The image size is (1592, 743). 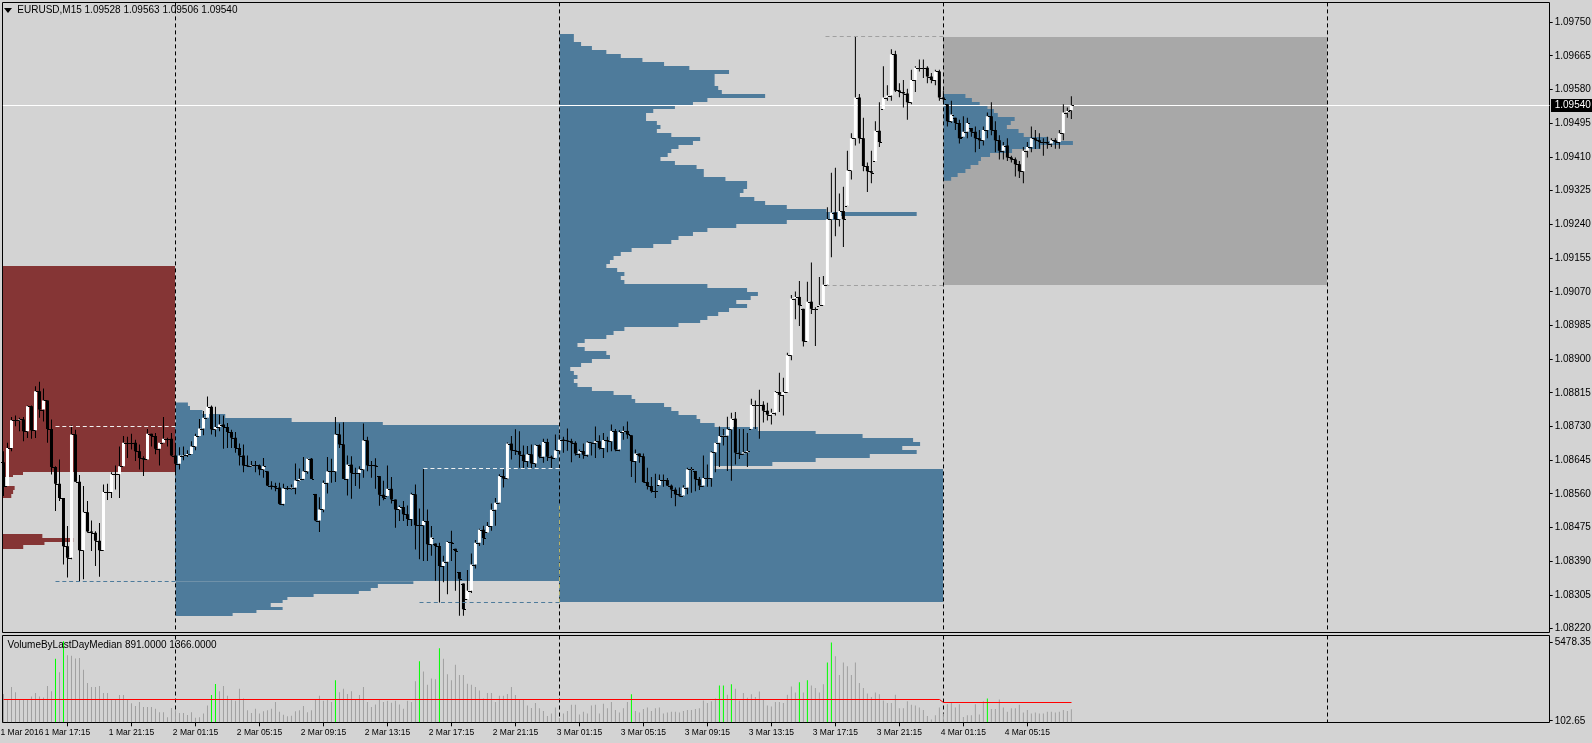 What do you see at coordinates (1573, 527) in the screenshot?
I see `y-tick-label: 1.08475` at bounding box center [1573, 527].